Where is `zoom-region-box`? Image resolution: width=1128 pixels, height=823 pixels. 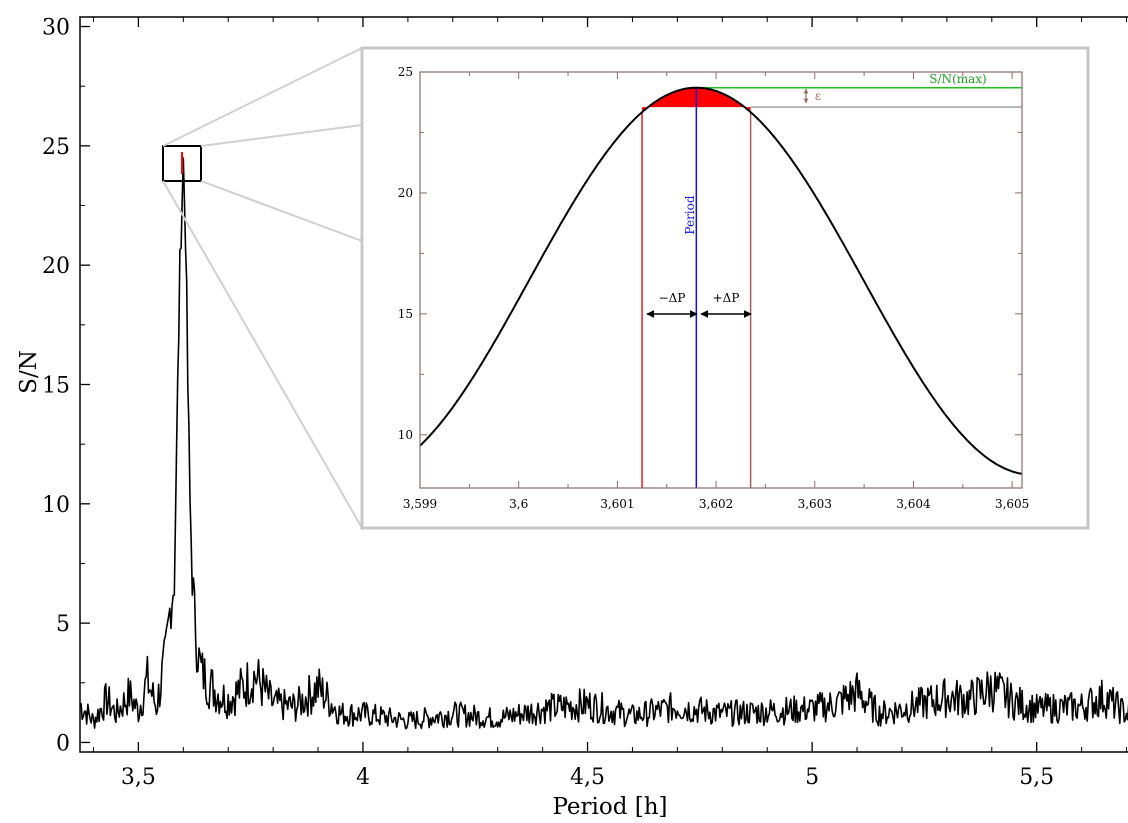
zoom-region-box is located at coordinates (182, 163).